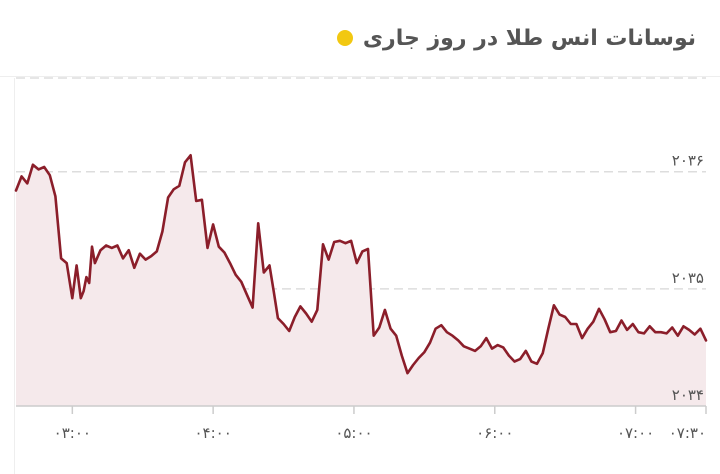 The width and height of the screenshot is (720, 474). I want to click on y-tick-label: ۲۰۳۴, so click(688, 395).